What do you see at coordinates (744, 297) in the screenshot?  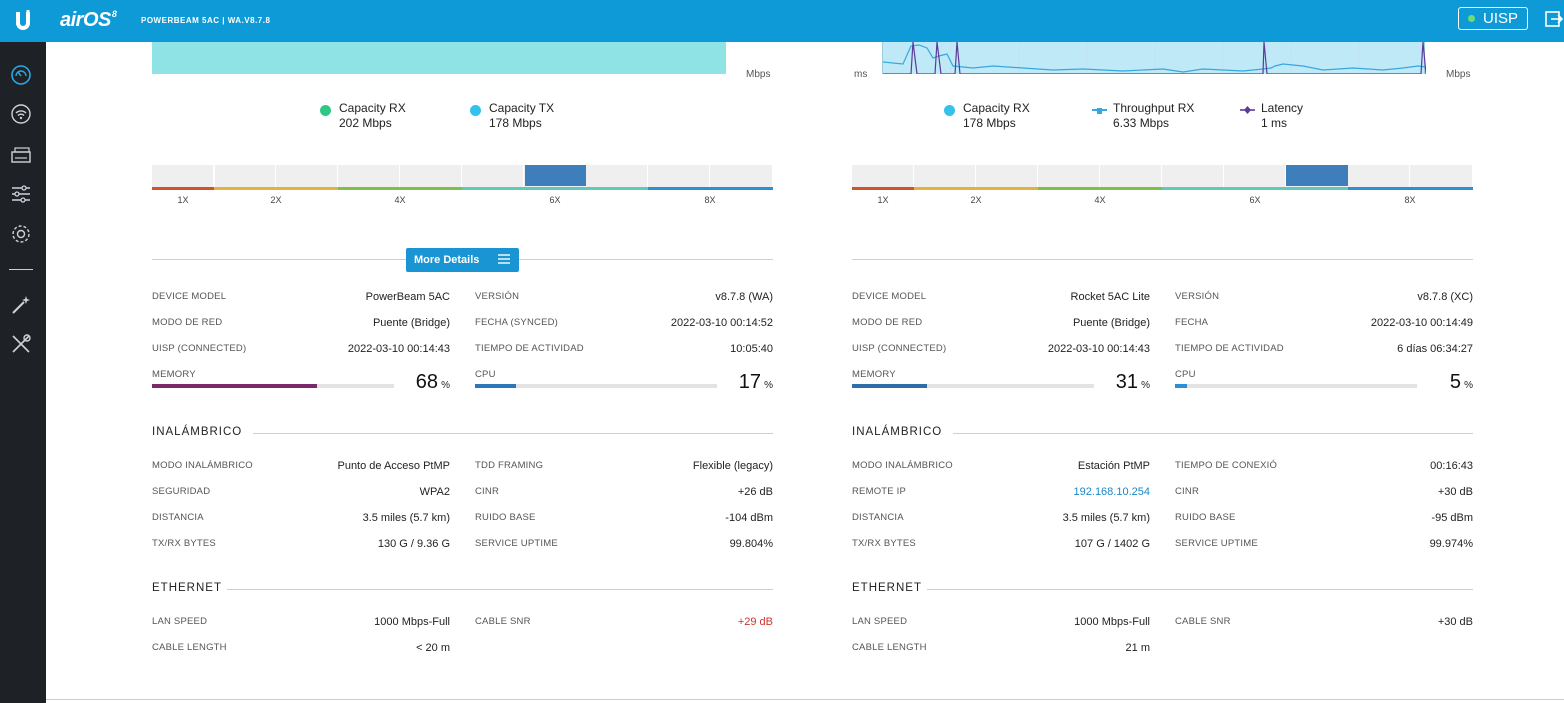 I see `info-value: v8.7.8 (WA)` at bounding box center [744, 297].